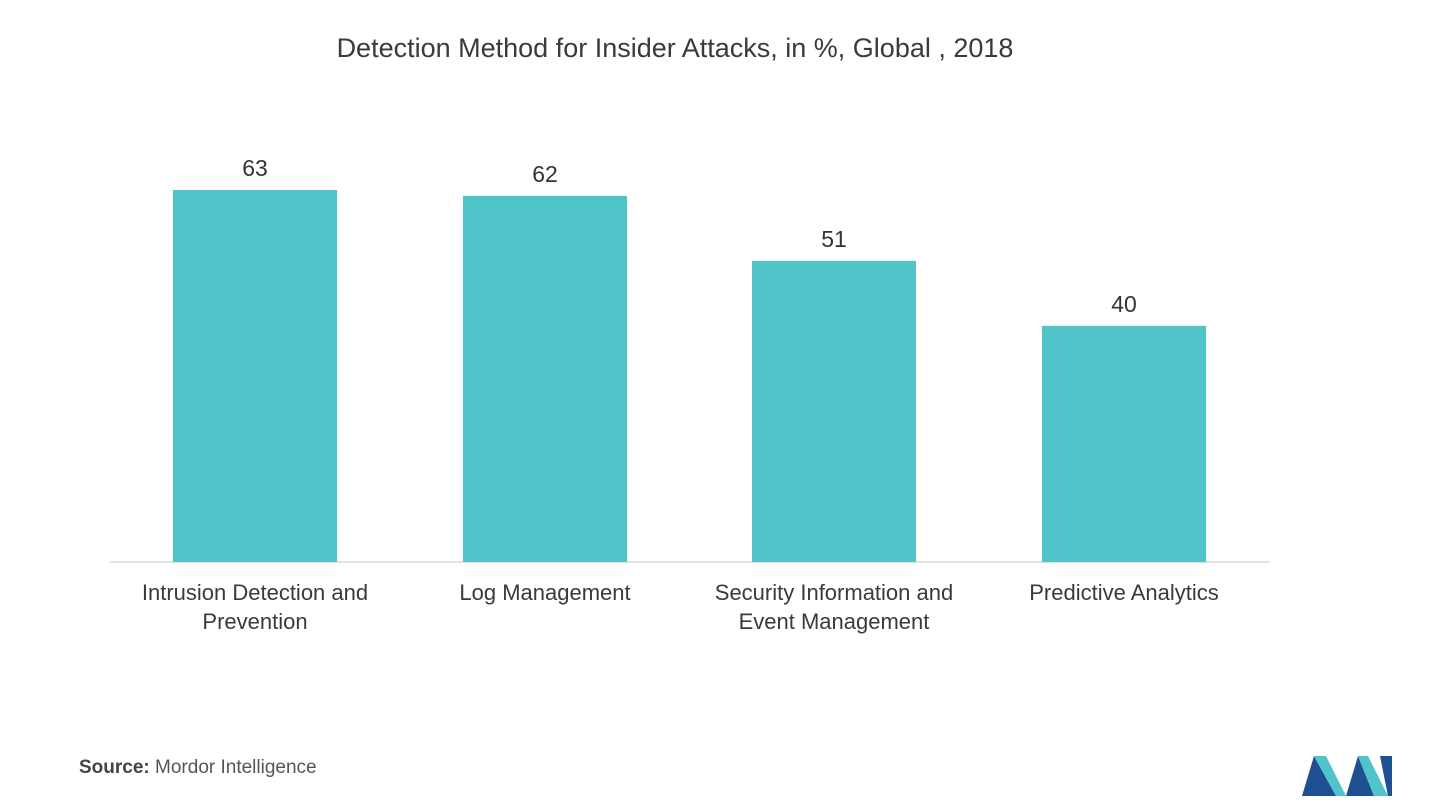 The image size is (1440, 810). What do you see at coordinates (834, 239) in the screenshot?
I see `value-label-3: 51` at bounding box center [834, 239].